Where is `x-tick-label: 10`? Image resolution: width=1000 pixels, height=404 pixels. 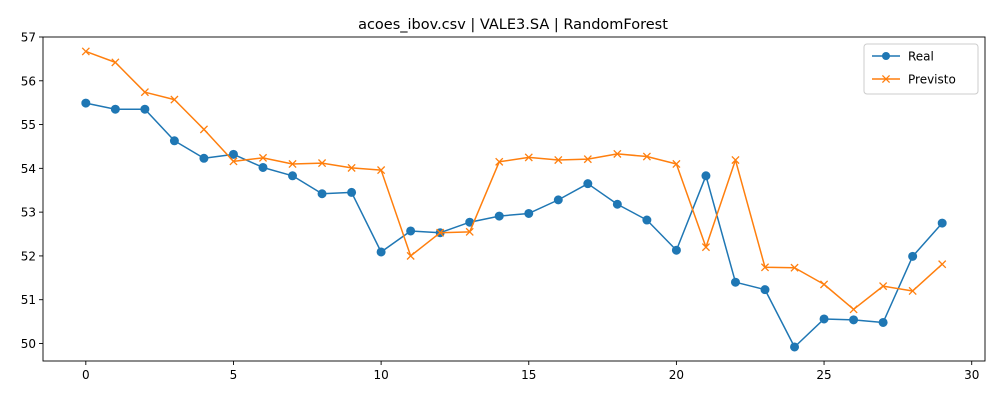 x-tick-label: 10 is located at coordinates (380, 375).